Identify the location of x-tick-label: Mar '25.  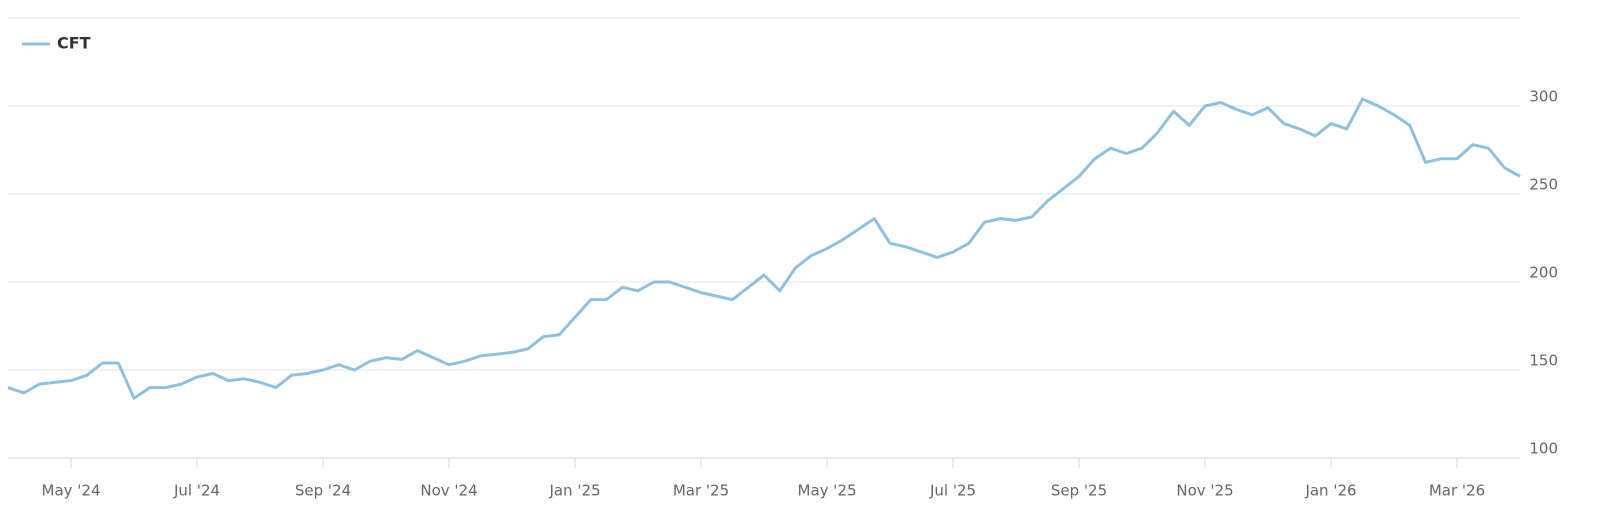
(701, 491).